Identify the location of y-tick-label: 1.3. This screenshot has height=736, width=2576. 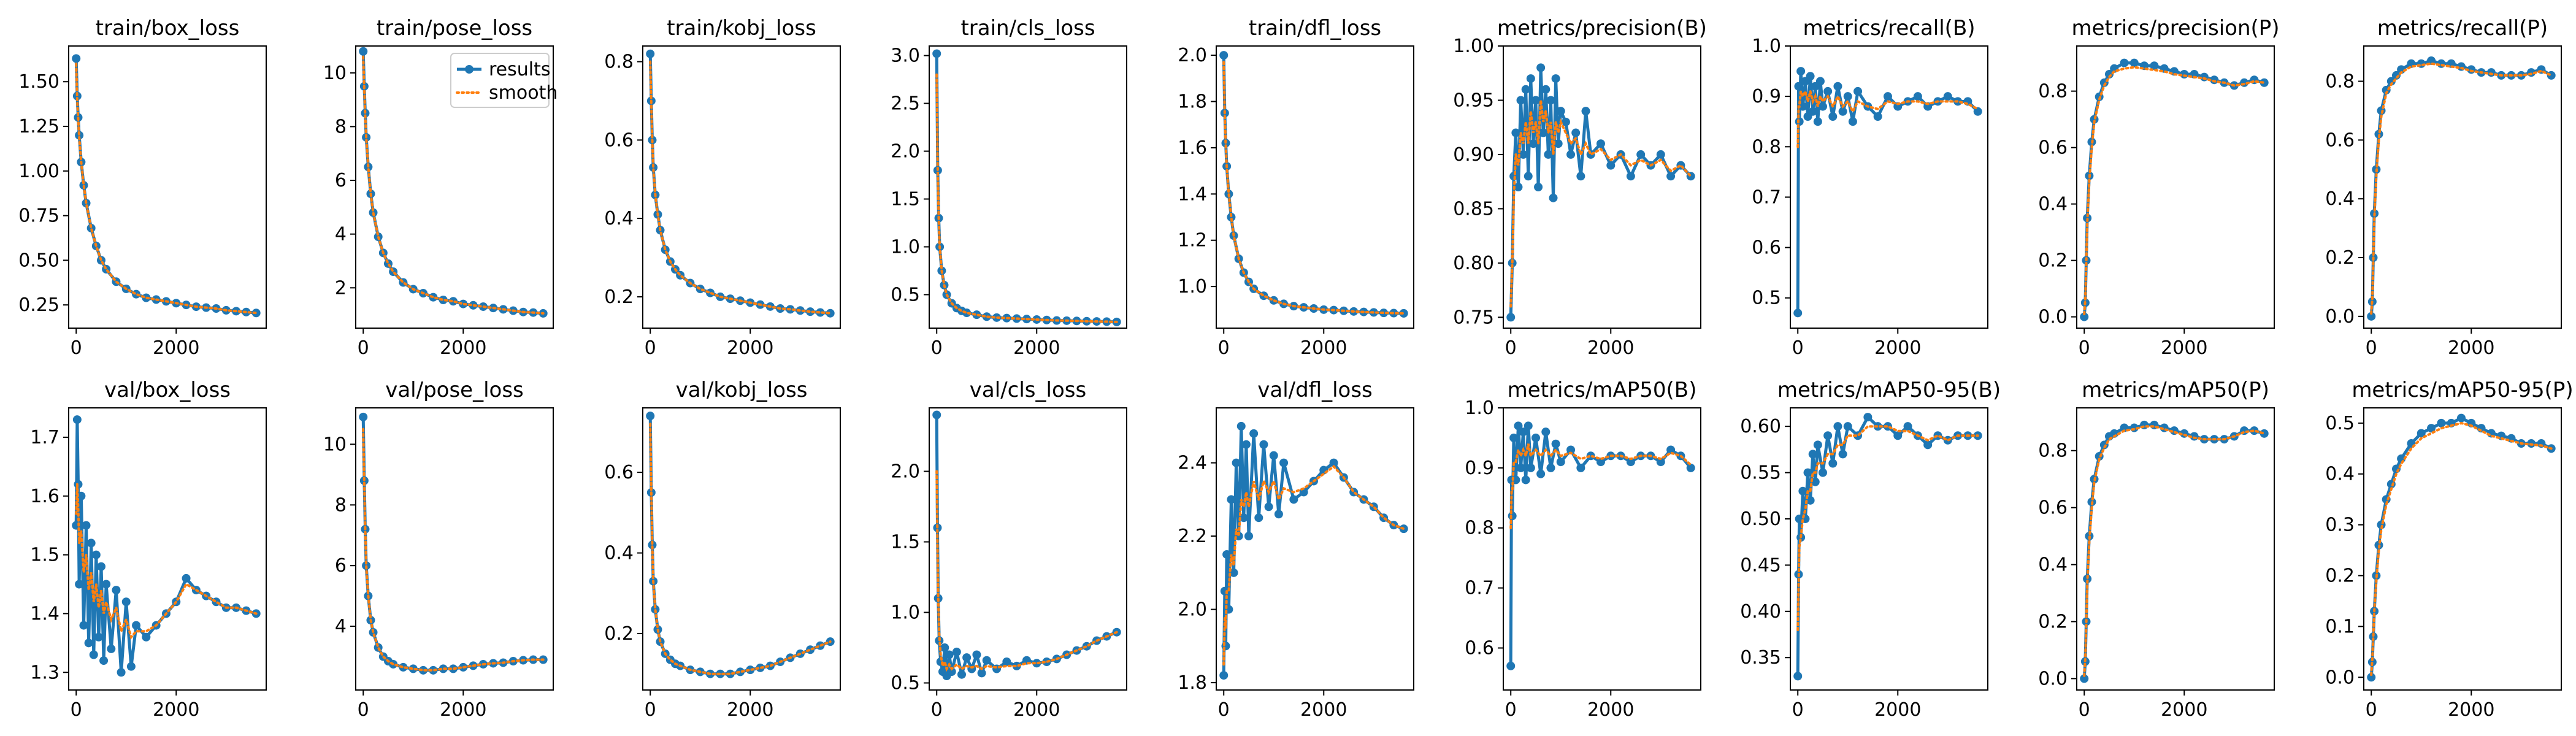
(44, 672).